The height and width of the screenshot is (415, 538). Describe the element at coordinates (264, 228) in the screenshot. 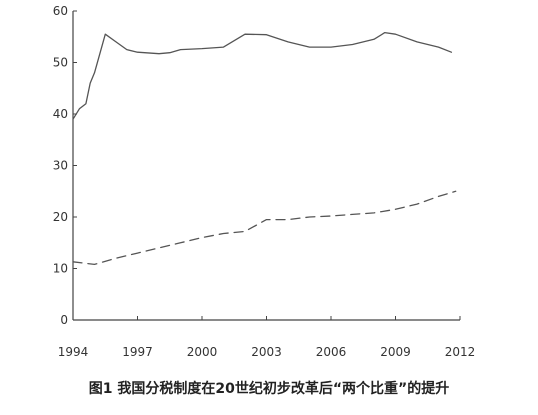

I see `series-line-2-dashed` at that location.